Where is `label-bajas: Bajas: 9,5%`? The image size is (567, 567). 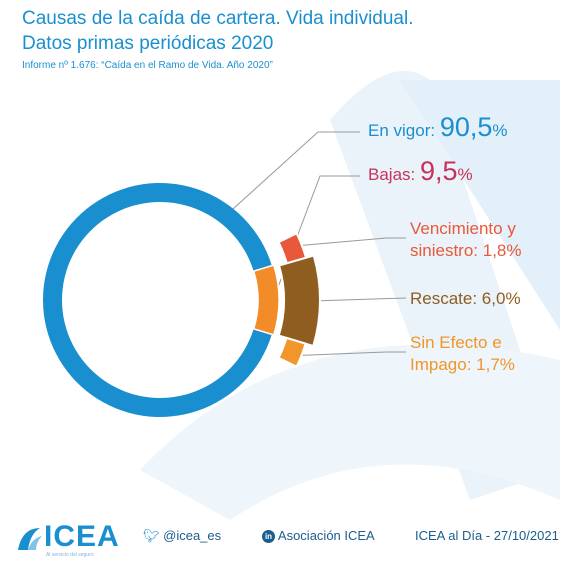 label-bajas: Bajas: 9,5% is located at coordinates (420, 172).